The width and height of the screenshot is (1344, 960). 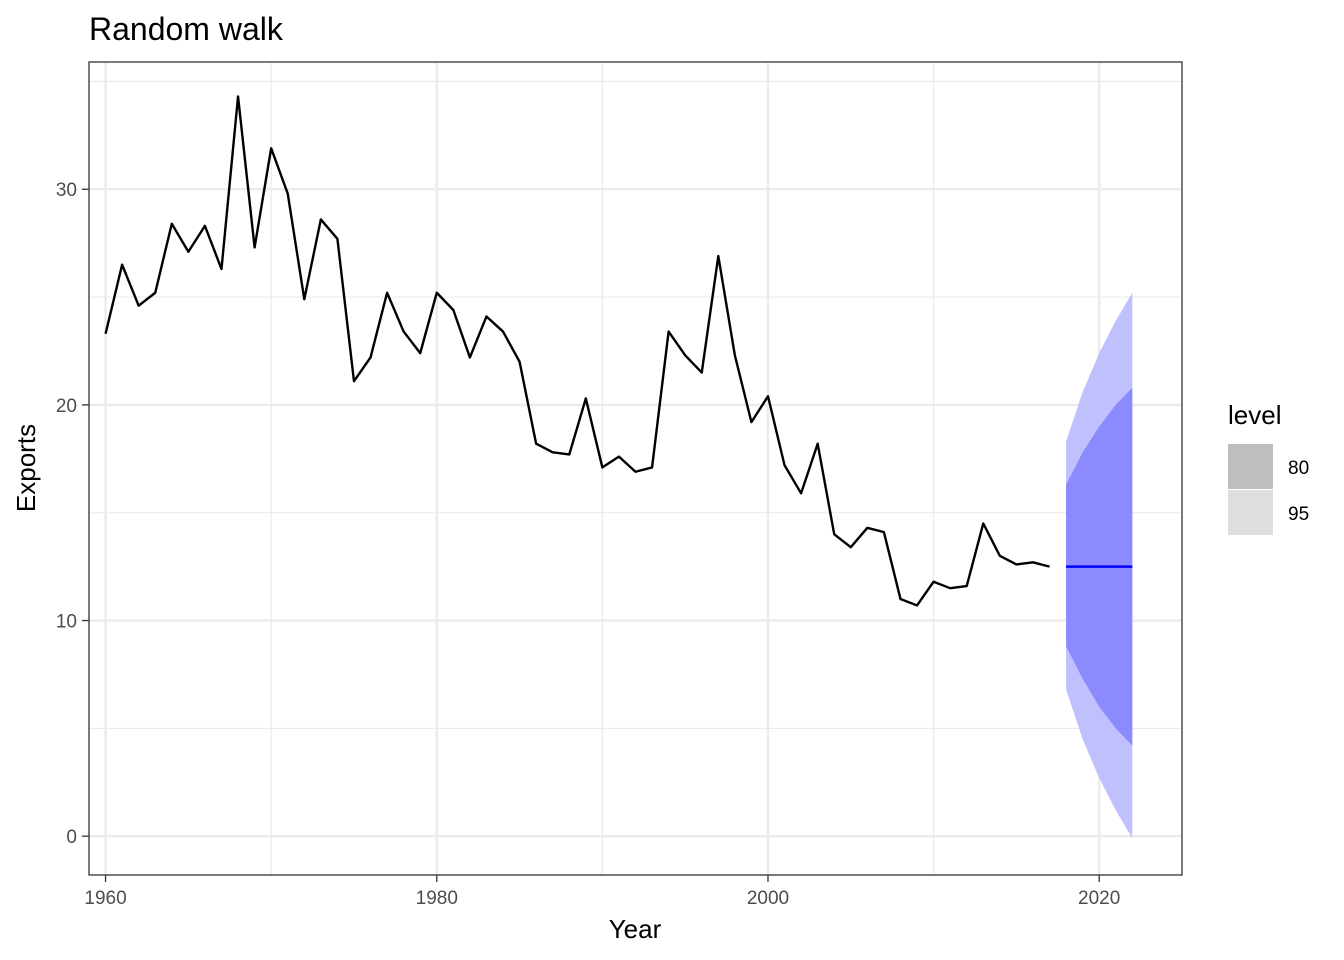 I want to click on chart-title: Random walk, so click(x=186, y=29).